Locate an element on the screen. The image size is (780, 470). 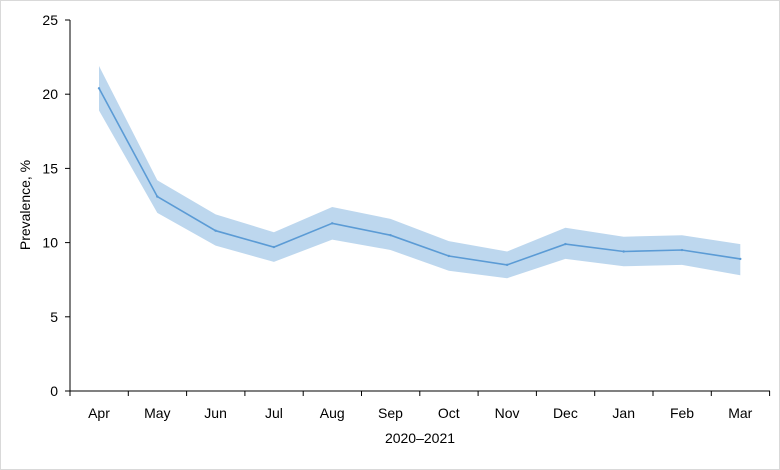
data-point-jul is located at coordinates (274, 247).